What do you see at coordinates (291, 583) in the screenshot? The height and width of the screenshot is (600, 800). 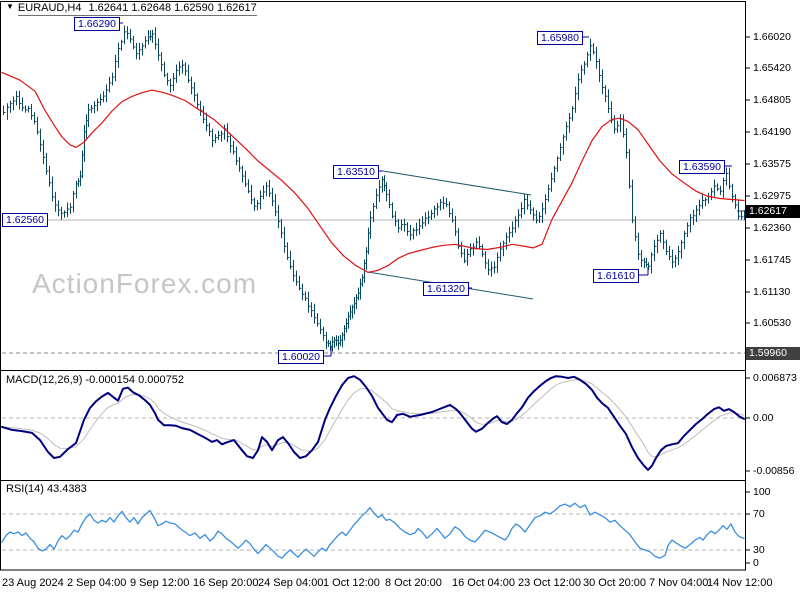 I see `date-axis-label: 24 Sep 04:00` at bounding box center [291, 583].